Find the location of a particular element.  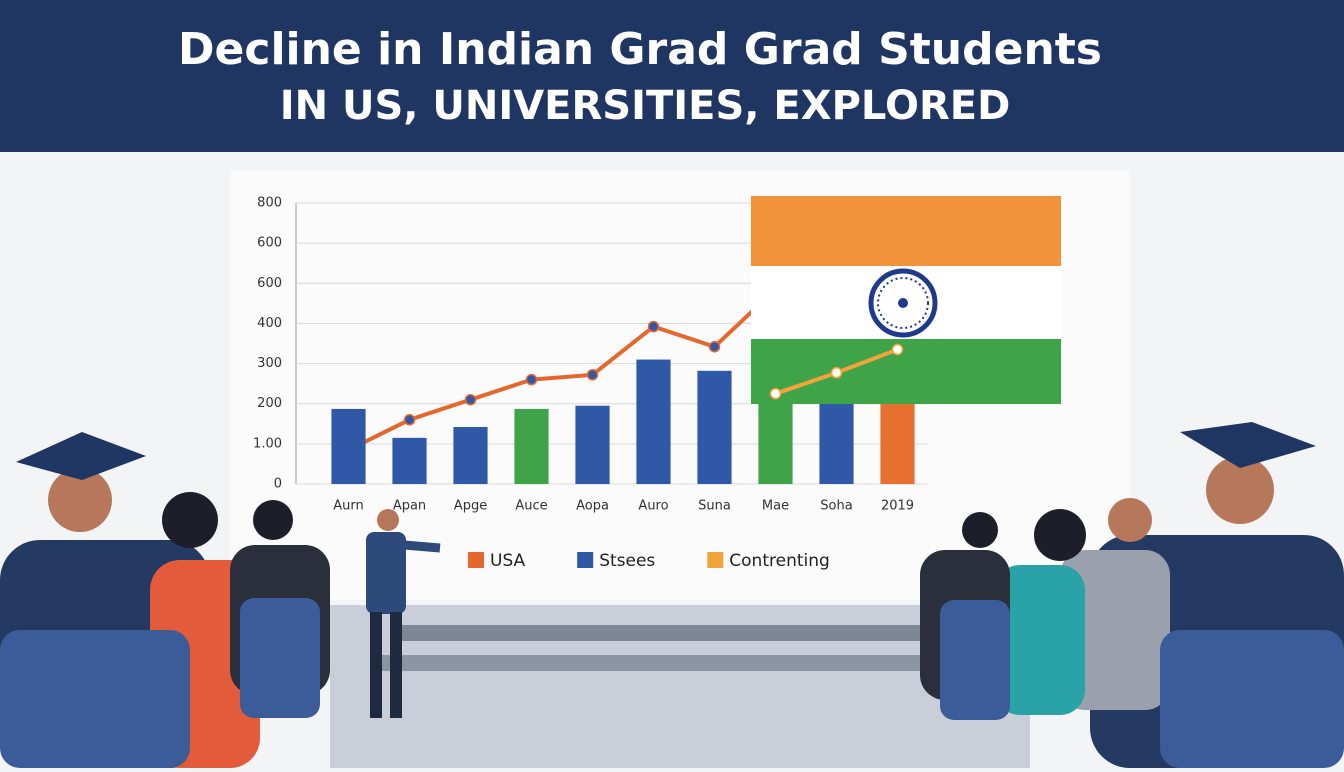

title: Decline in Indian Grad Grad Students is located at coordinates (640, 49).